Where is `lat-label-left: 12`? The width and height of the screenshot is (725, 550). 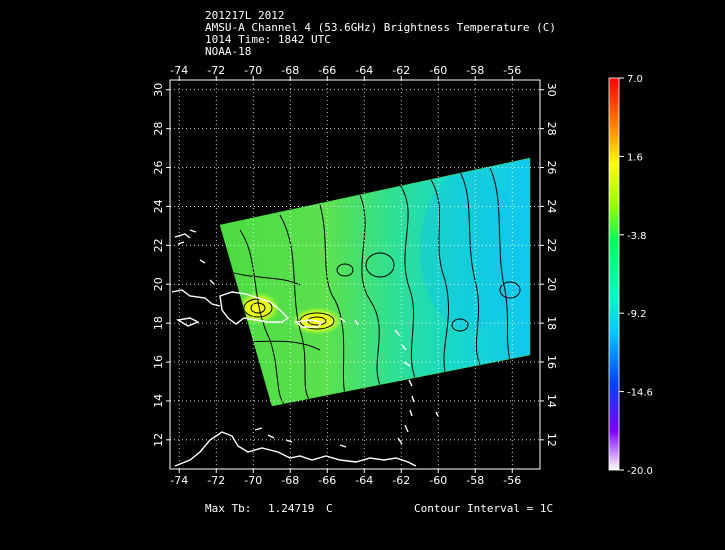
lat-label-left: 12 is located at coordinates (158, 440).